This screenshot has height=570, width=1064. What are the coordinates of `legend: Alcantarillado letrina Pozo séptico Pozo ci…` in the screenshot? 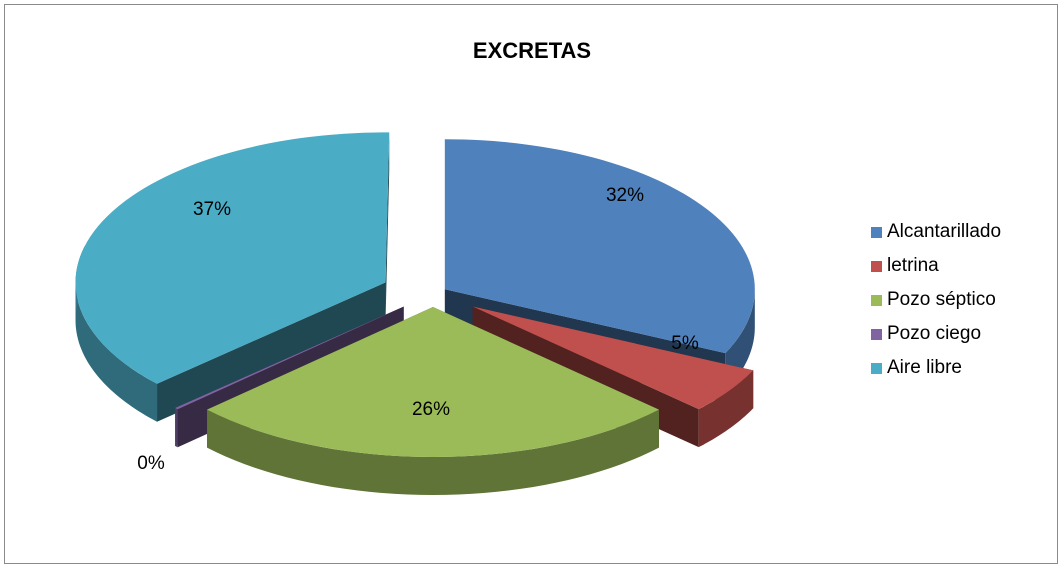 It's located at (936, 300).